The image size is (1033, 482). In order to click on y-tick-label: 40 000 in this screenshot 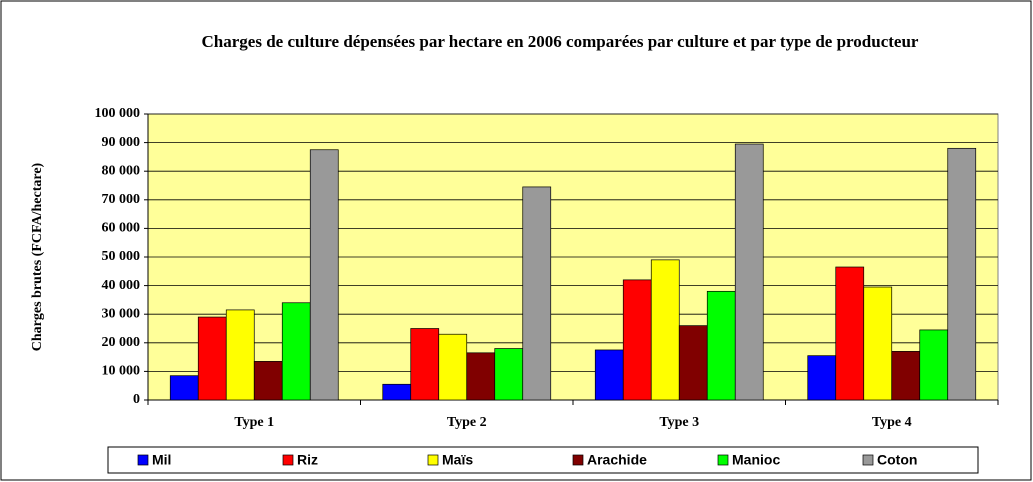, I will do `click(121, 285)`.